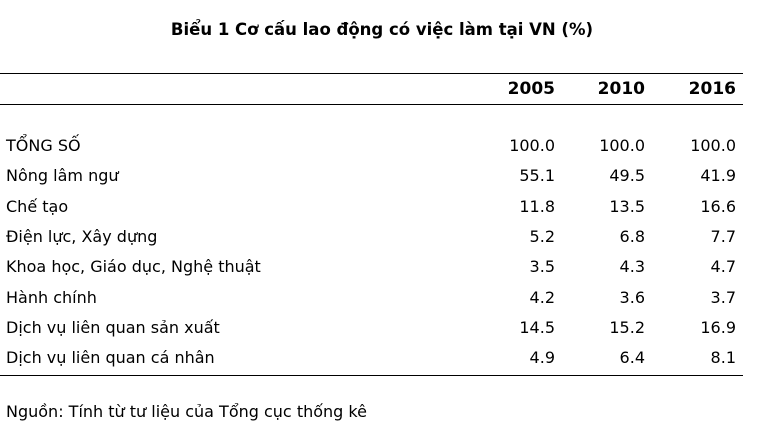  What do you see at coordinates (542, 297) in the screenshot?
I see `cell: 4.2` at bounding box center [542, 297].